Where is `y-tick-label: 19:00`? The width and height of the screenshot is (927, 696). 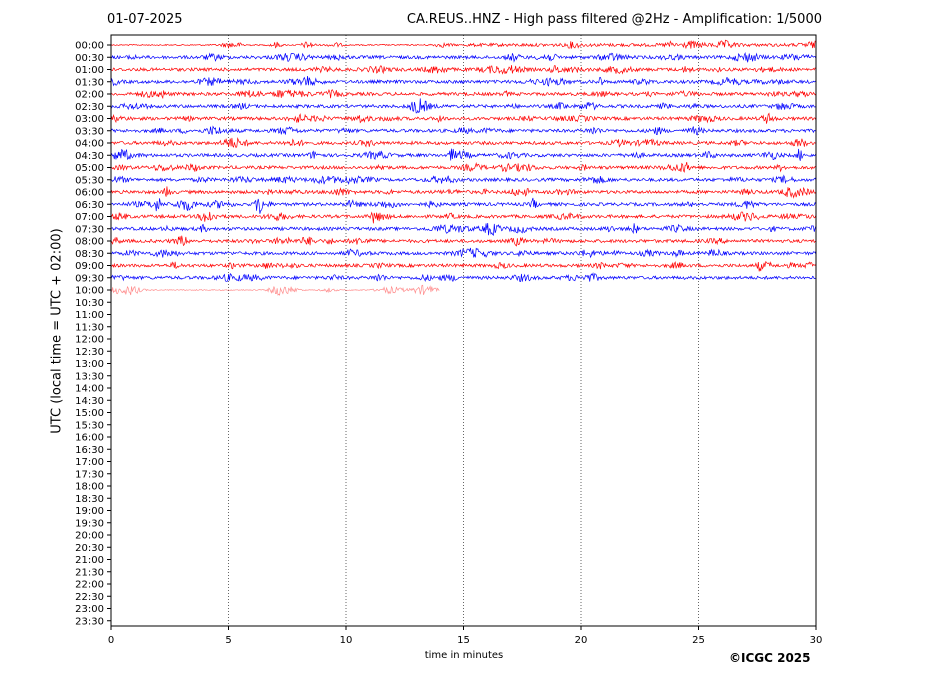 y-tick-label: 19:00 is located at coordinates (89, 511).